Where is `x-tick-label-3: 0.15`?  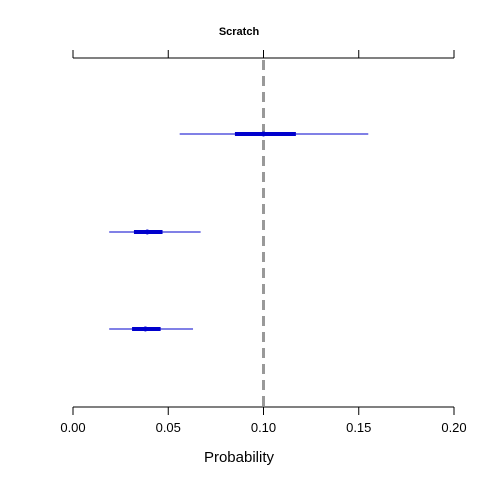
x-tick-label-3: 0.15 is located at coordinates (358, 427).